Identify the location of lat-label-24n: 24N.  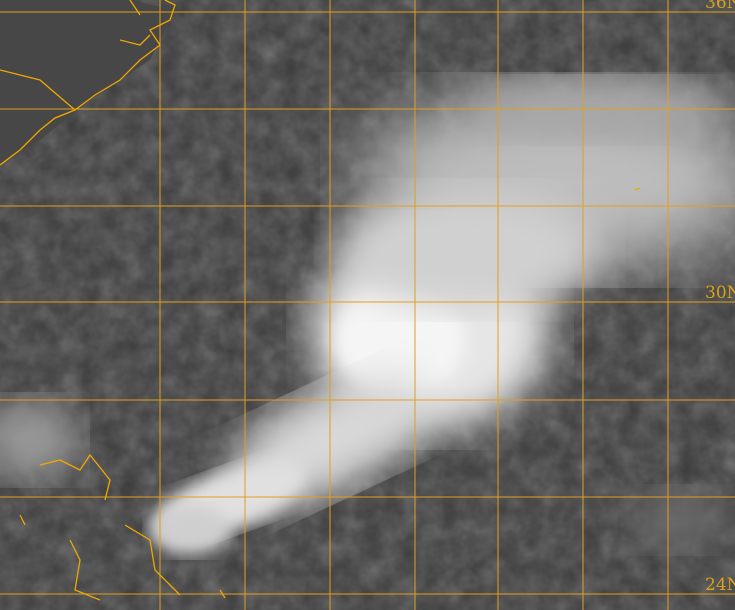
(720, 585).